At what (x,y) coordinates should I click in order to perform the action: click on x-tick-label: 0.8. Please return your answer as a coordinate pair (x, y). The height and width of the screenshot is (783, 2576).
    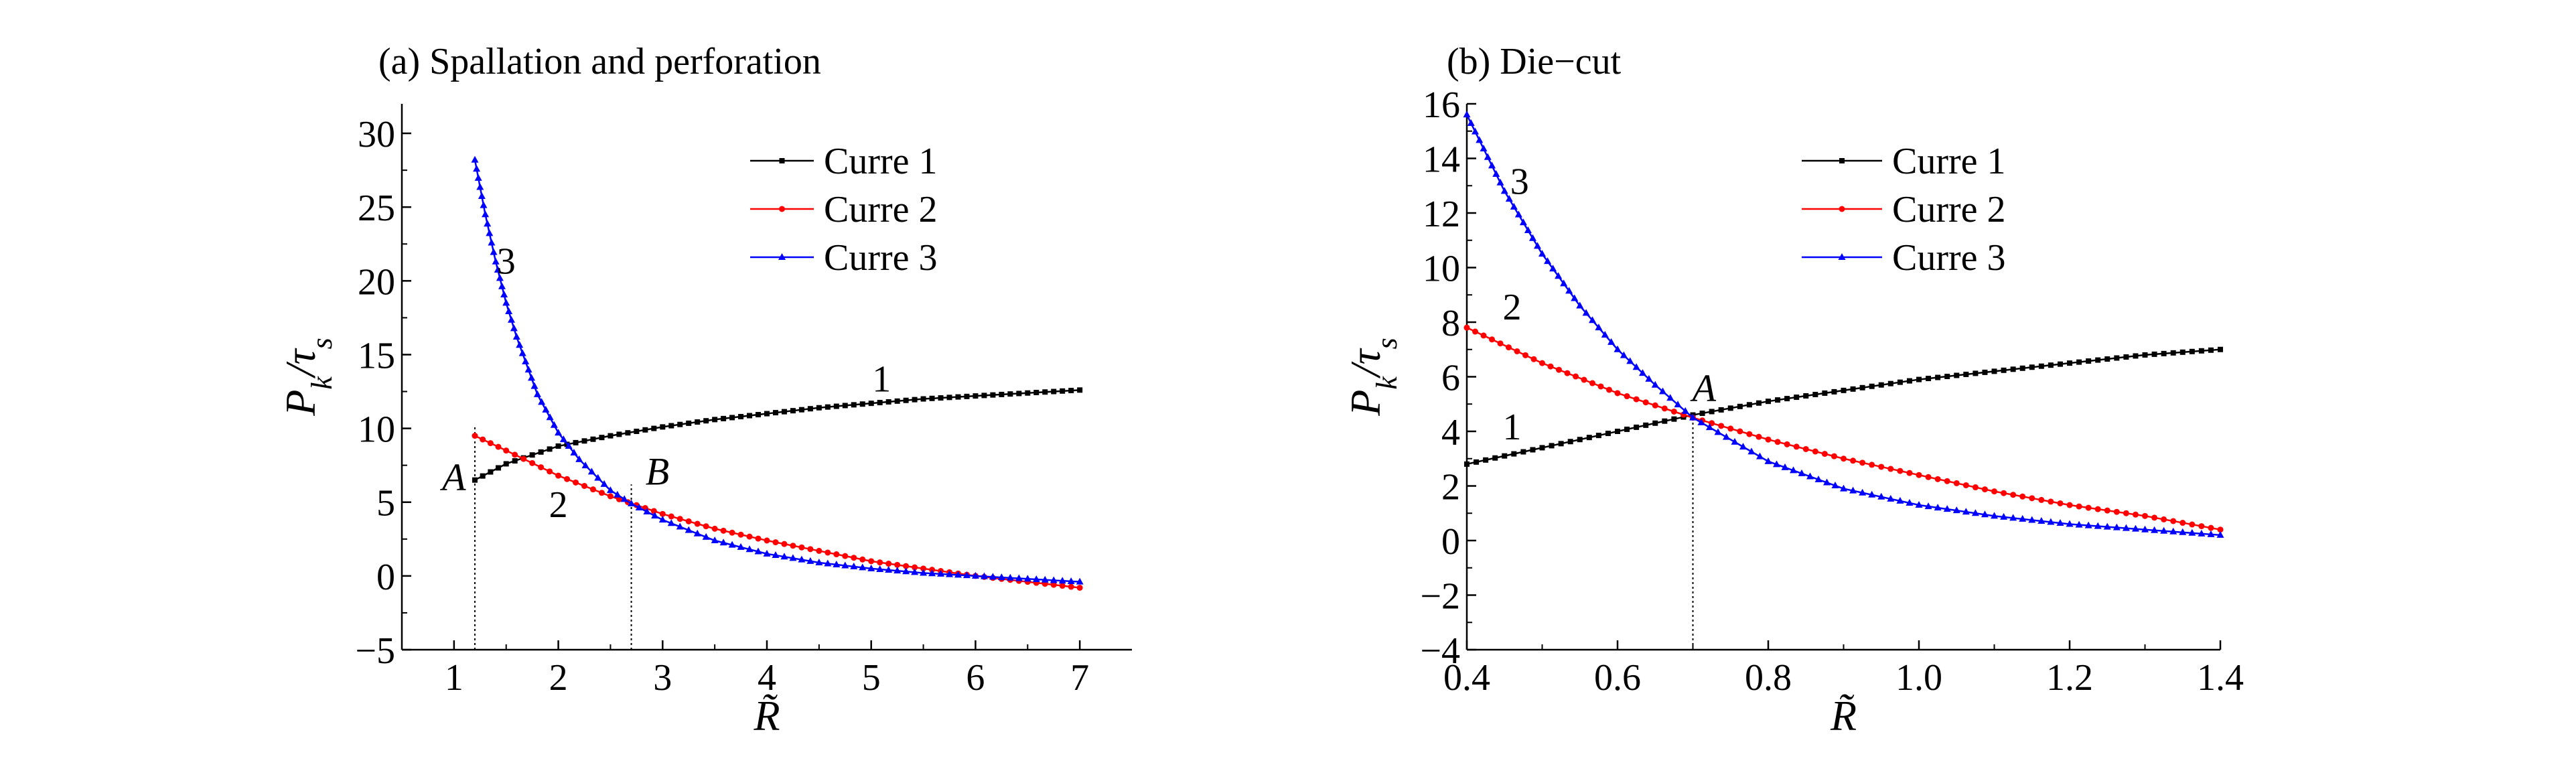
    Looking at the image, I should click on (1768, 678).